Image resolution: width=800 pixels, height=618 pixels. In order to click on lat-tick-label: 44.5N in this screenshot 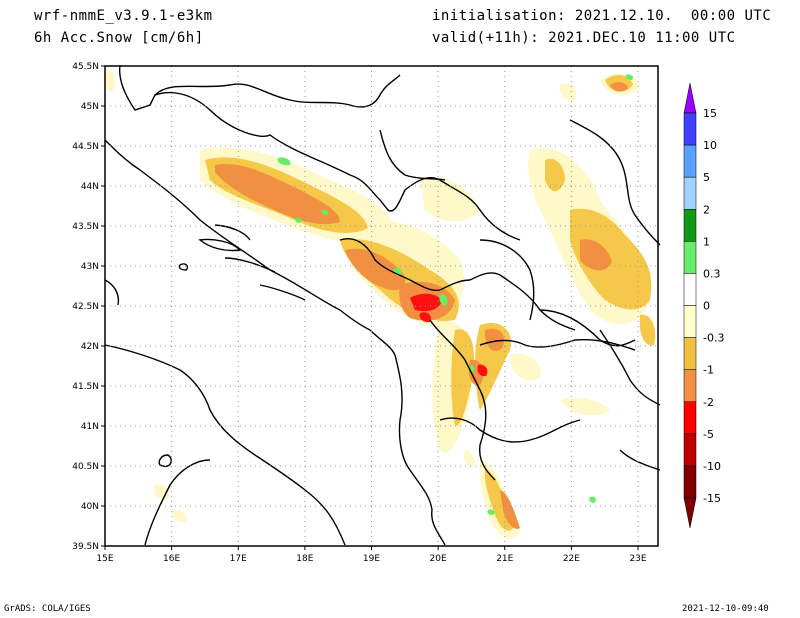, I will do `click(85, 147)`.